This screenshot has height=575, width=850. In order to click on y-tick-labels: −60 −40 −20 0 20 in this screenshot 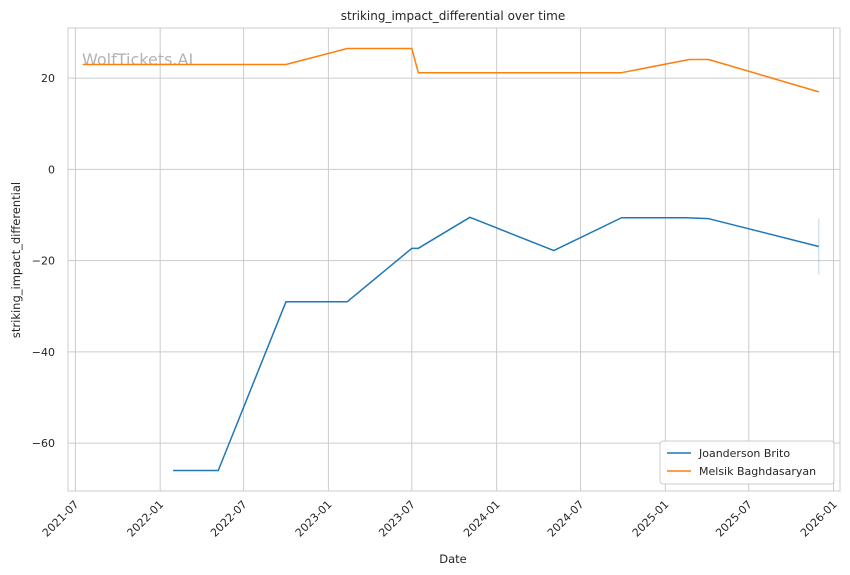, I will do `click(43, 261)`.